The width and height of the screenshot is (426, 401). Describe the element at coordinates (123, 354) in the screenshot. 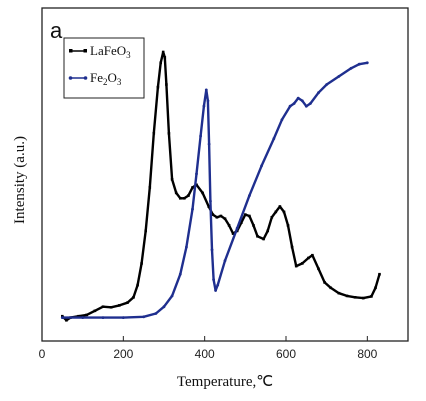

I see `x-tick-label: 200` at that location.